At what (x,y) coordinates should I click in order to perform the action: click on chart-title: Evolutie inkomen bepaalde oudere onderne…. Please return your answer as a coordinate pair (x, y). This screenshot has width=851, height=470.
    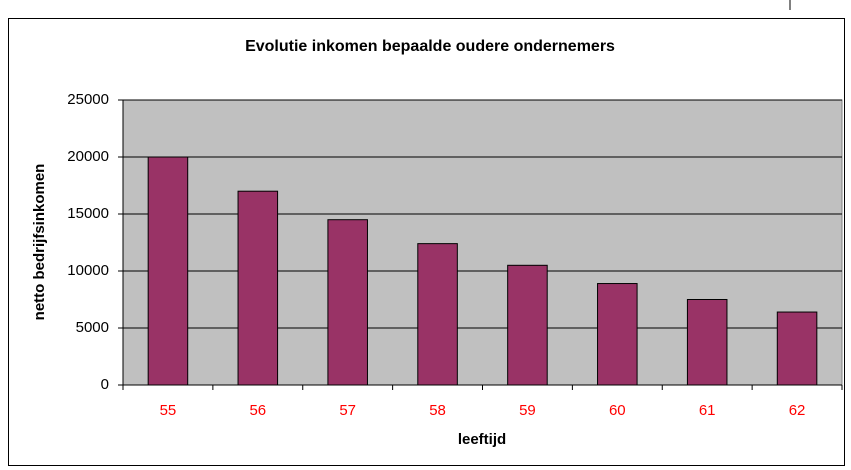
    Looking at the image, I should click on (430, 46).